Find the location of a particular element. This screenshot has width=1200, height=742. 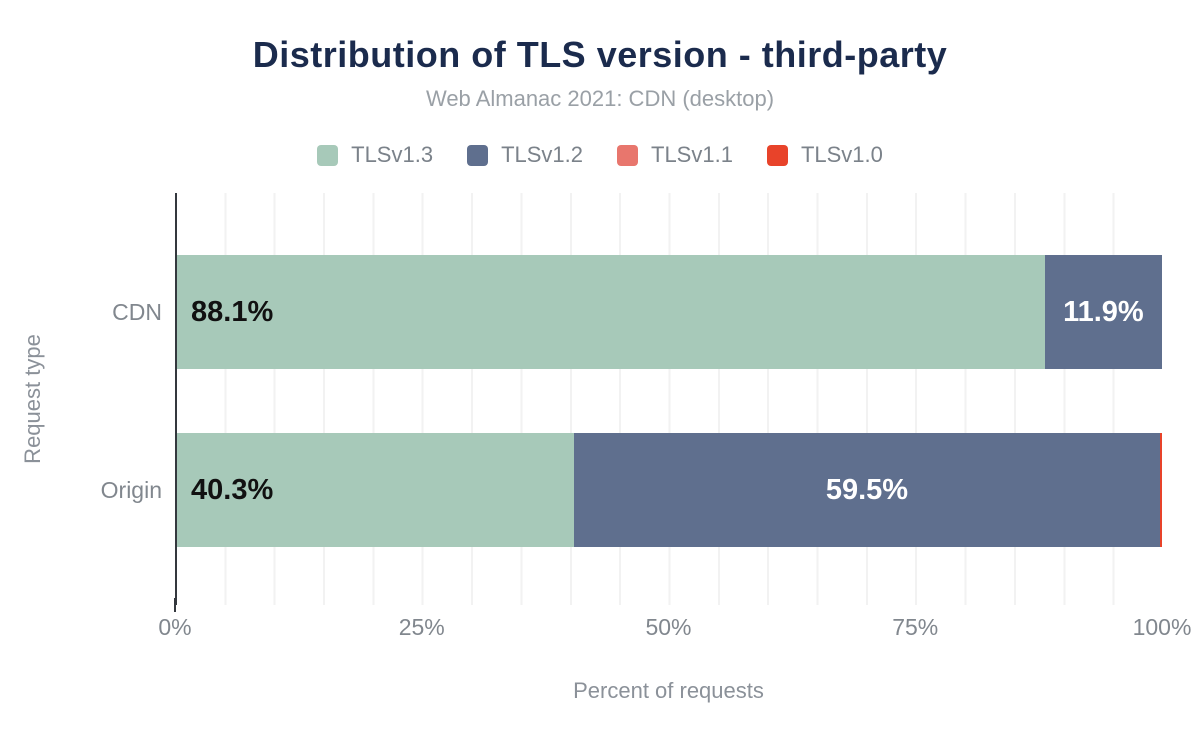

bar-value-label: 40.3% is located at coordinates (232, 489).